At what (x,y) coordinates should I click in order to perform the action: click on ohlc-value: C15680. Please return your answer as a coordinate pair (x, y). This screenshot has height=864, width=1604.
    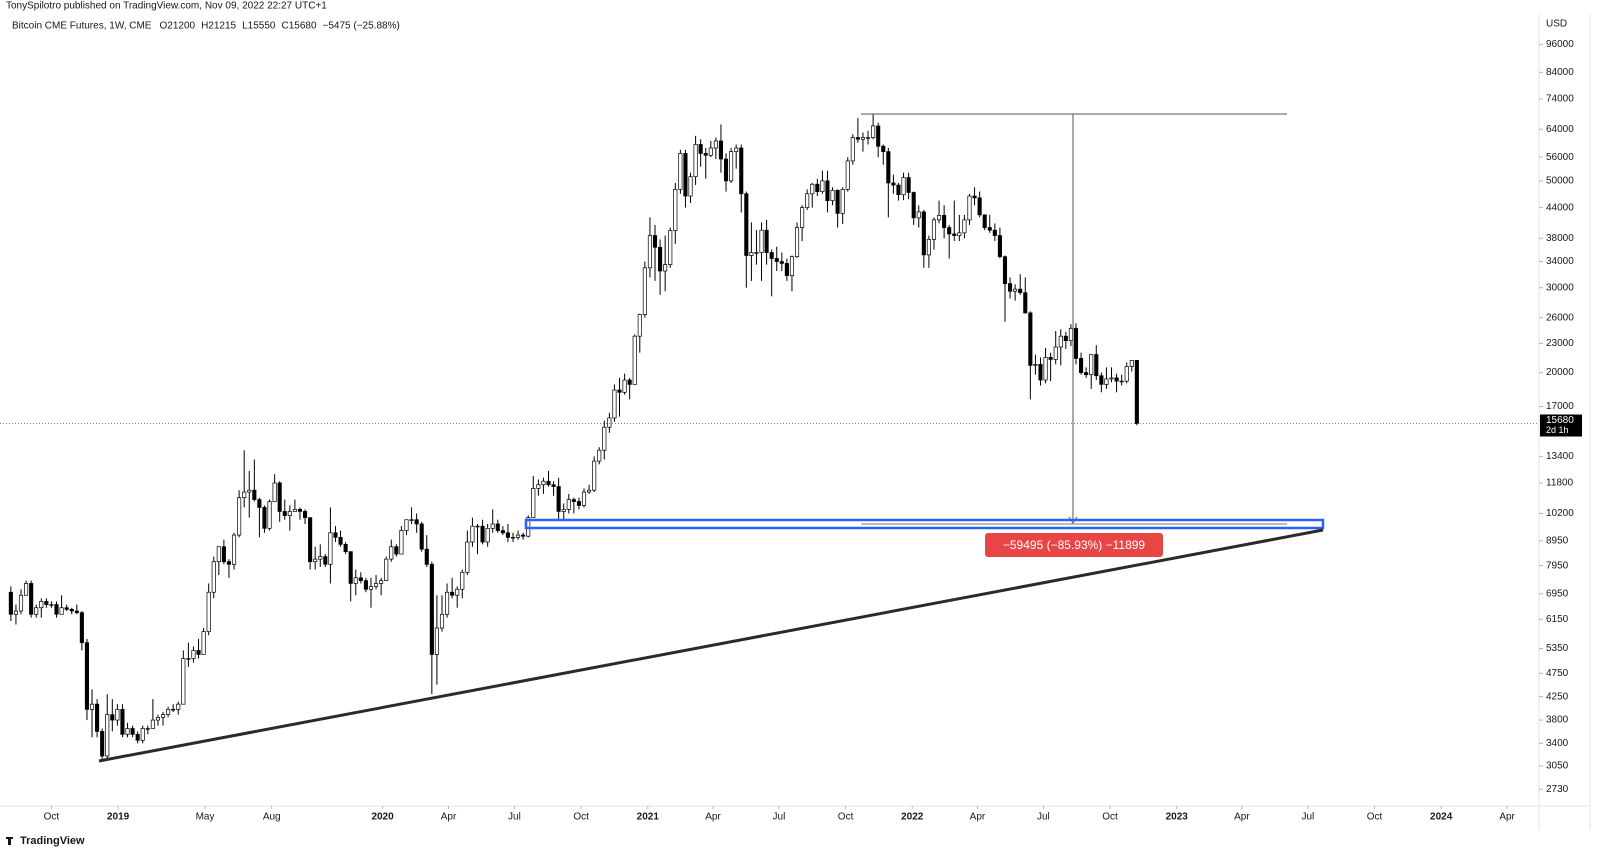
    Looking at the image, I should click on (298, 26).